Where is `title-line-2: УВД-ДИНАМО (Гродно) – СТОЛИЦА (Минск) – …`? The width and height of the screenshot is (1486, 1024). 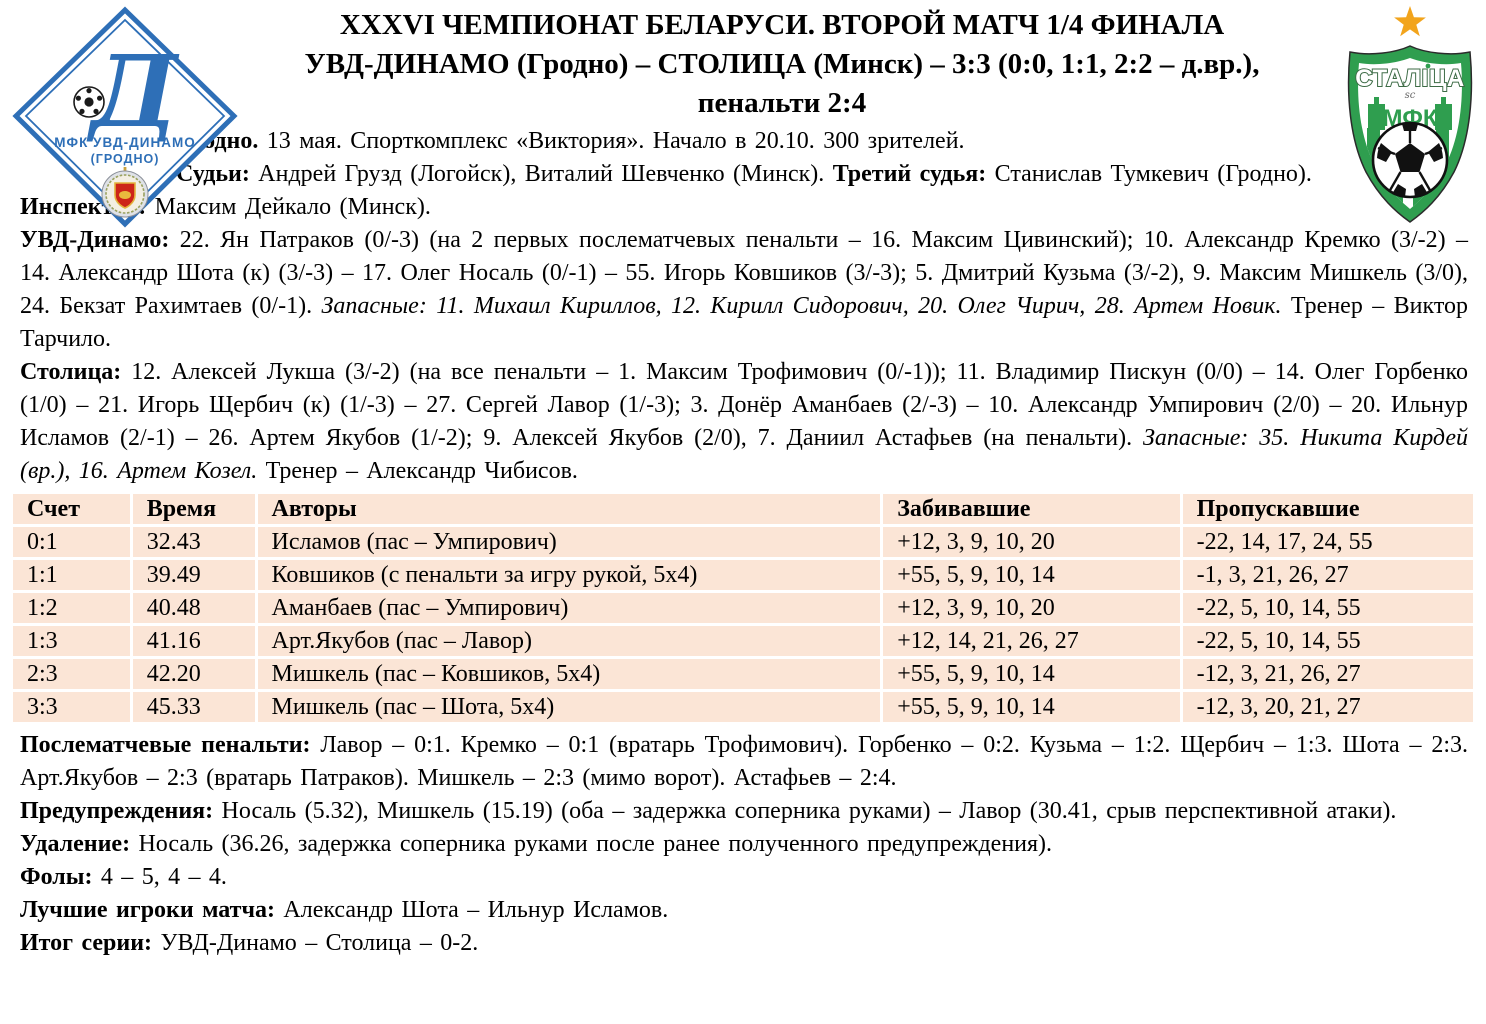
title-line-2: УВД-ДИНАМО (Гродно) – СТОЛИЦА (Минск) – … is located at coordinates (782, 64).